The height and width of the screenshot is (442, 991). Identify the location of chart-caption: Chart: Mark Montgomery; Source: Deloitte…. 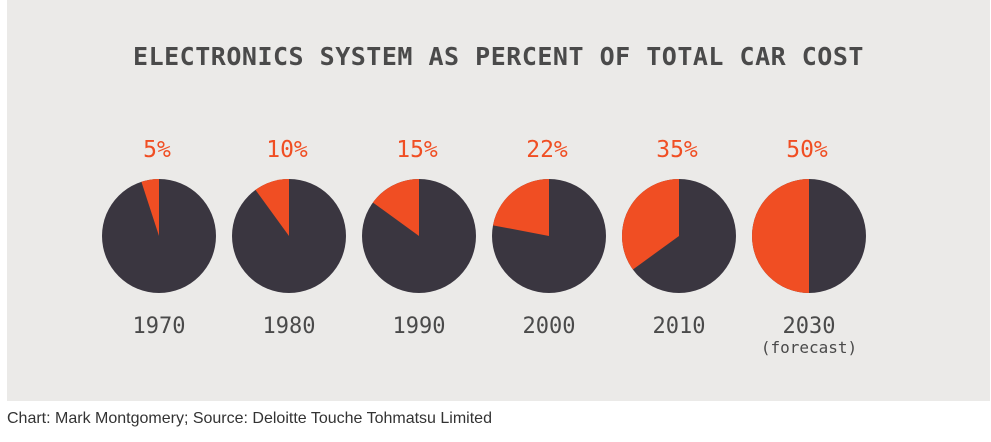
(249, 418).